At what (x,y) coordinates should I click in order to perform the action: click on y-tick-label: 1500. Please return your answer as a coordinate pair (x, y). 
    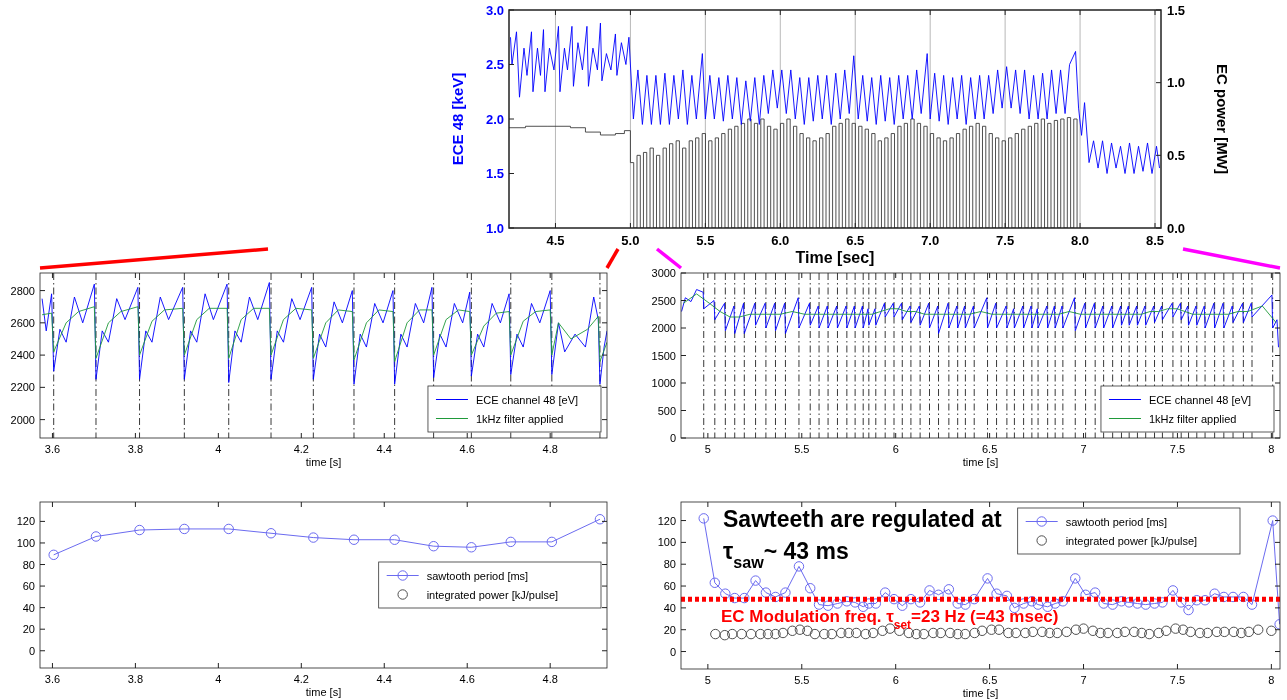
    Looking at the image, I should click on (663, 355).